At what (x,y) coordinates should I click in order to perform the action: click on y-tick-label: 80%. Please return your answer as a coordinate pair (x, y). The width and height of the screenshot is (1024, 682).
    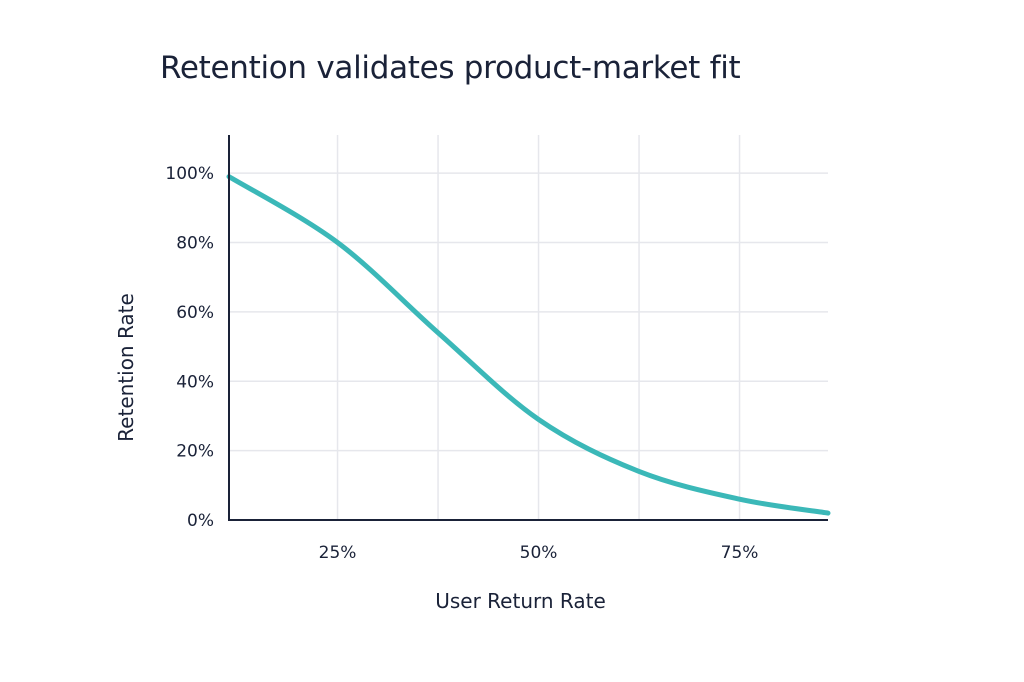
    Looking at the image, I should click on (195, 244).